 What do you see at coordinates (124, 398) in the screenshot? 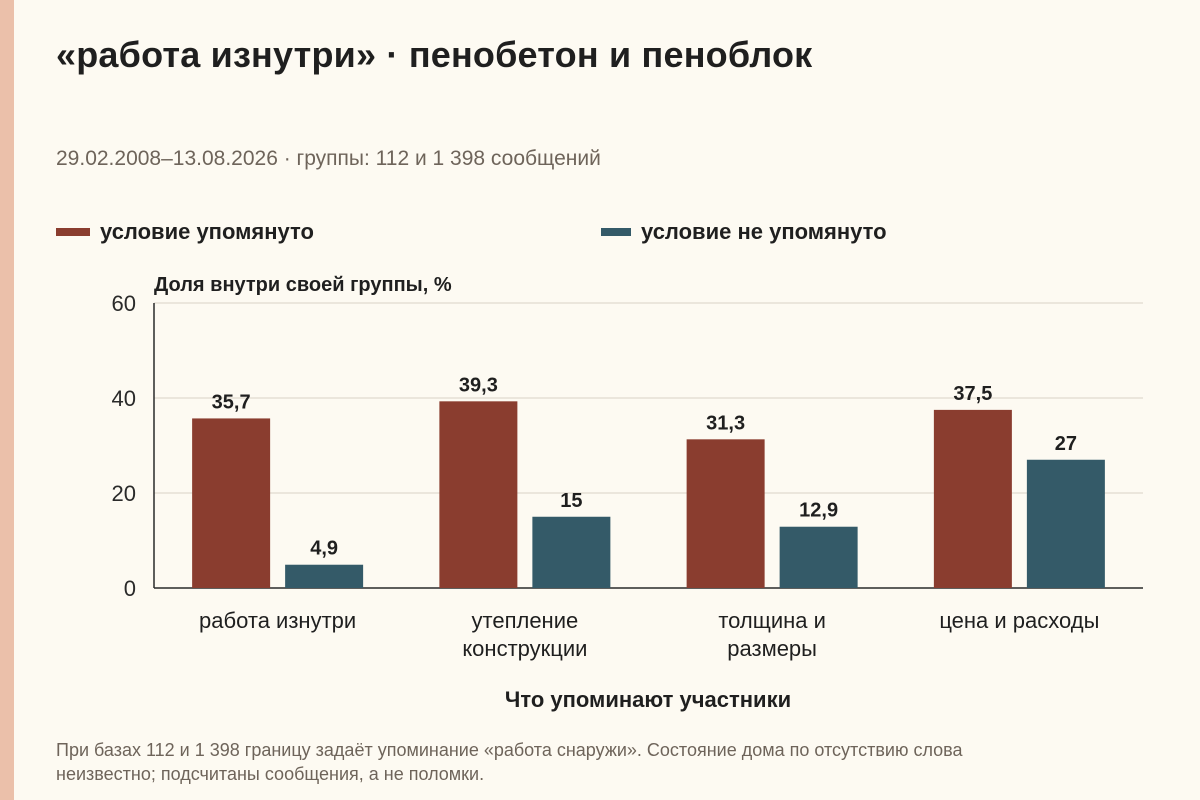
I see `y-tick-label: 40` at bounding box center [124, 398].